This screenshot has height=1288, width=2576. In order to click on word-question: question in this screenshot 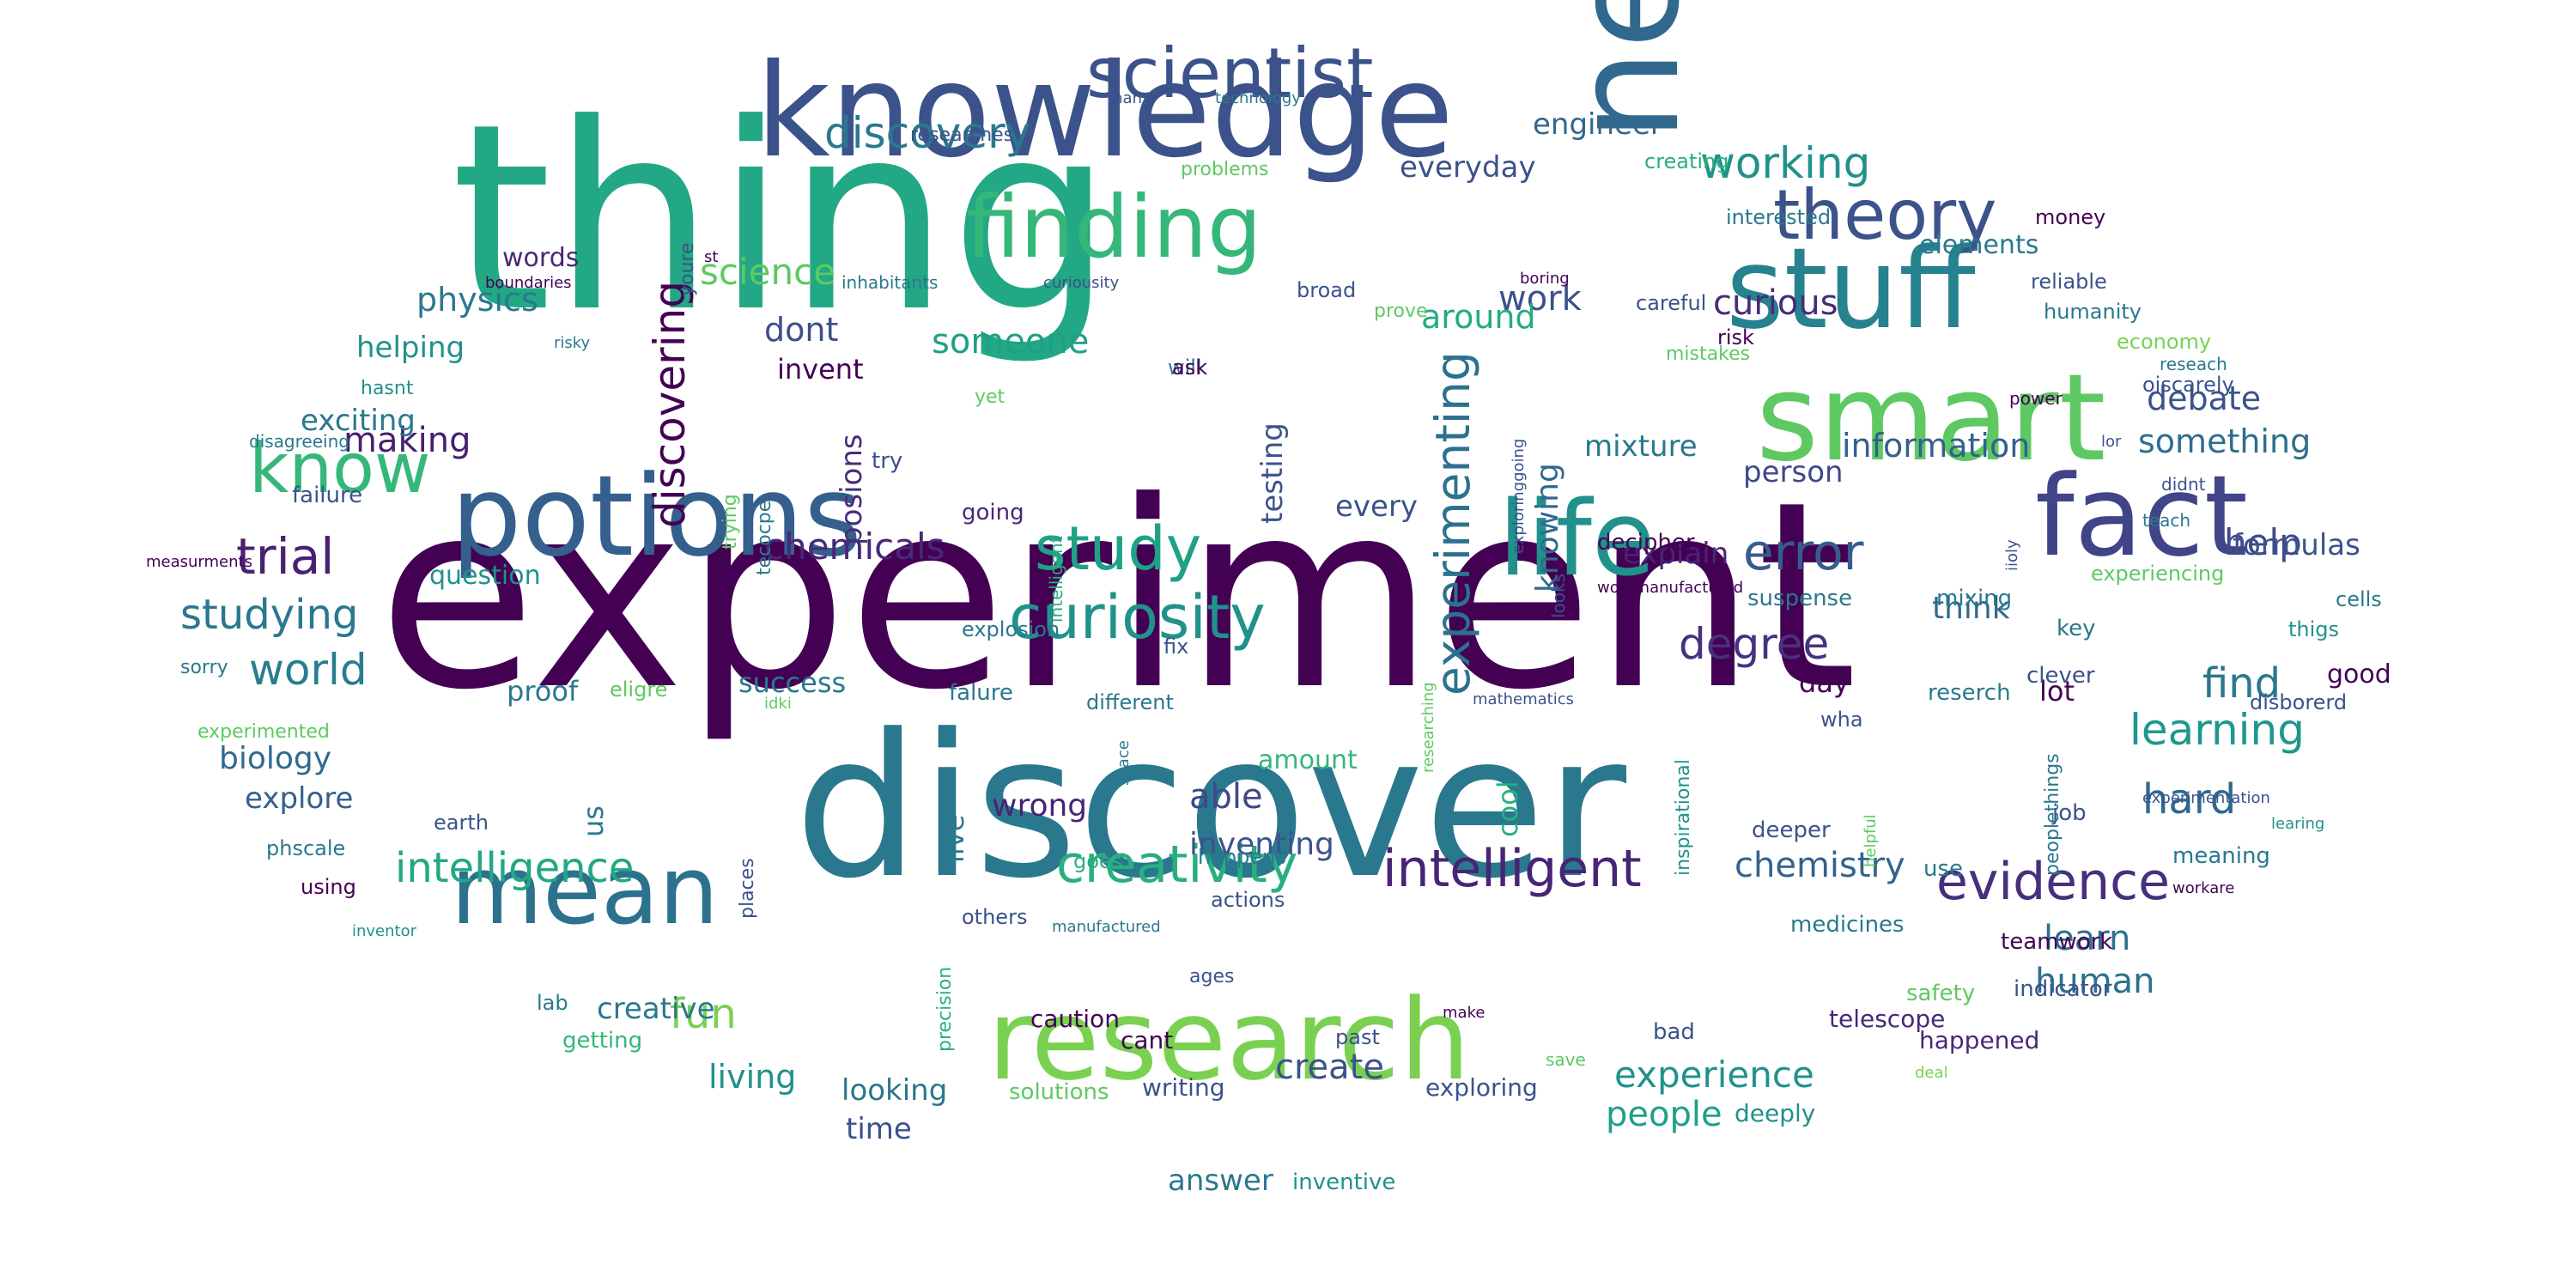, I will do `click(485, 576)`.